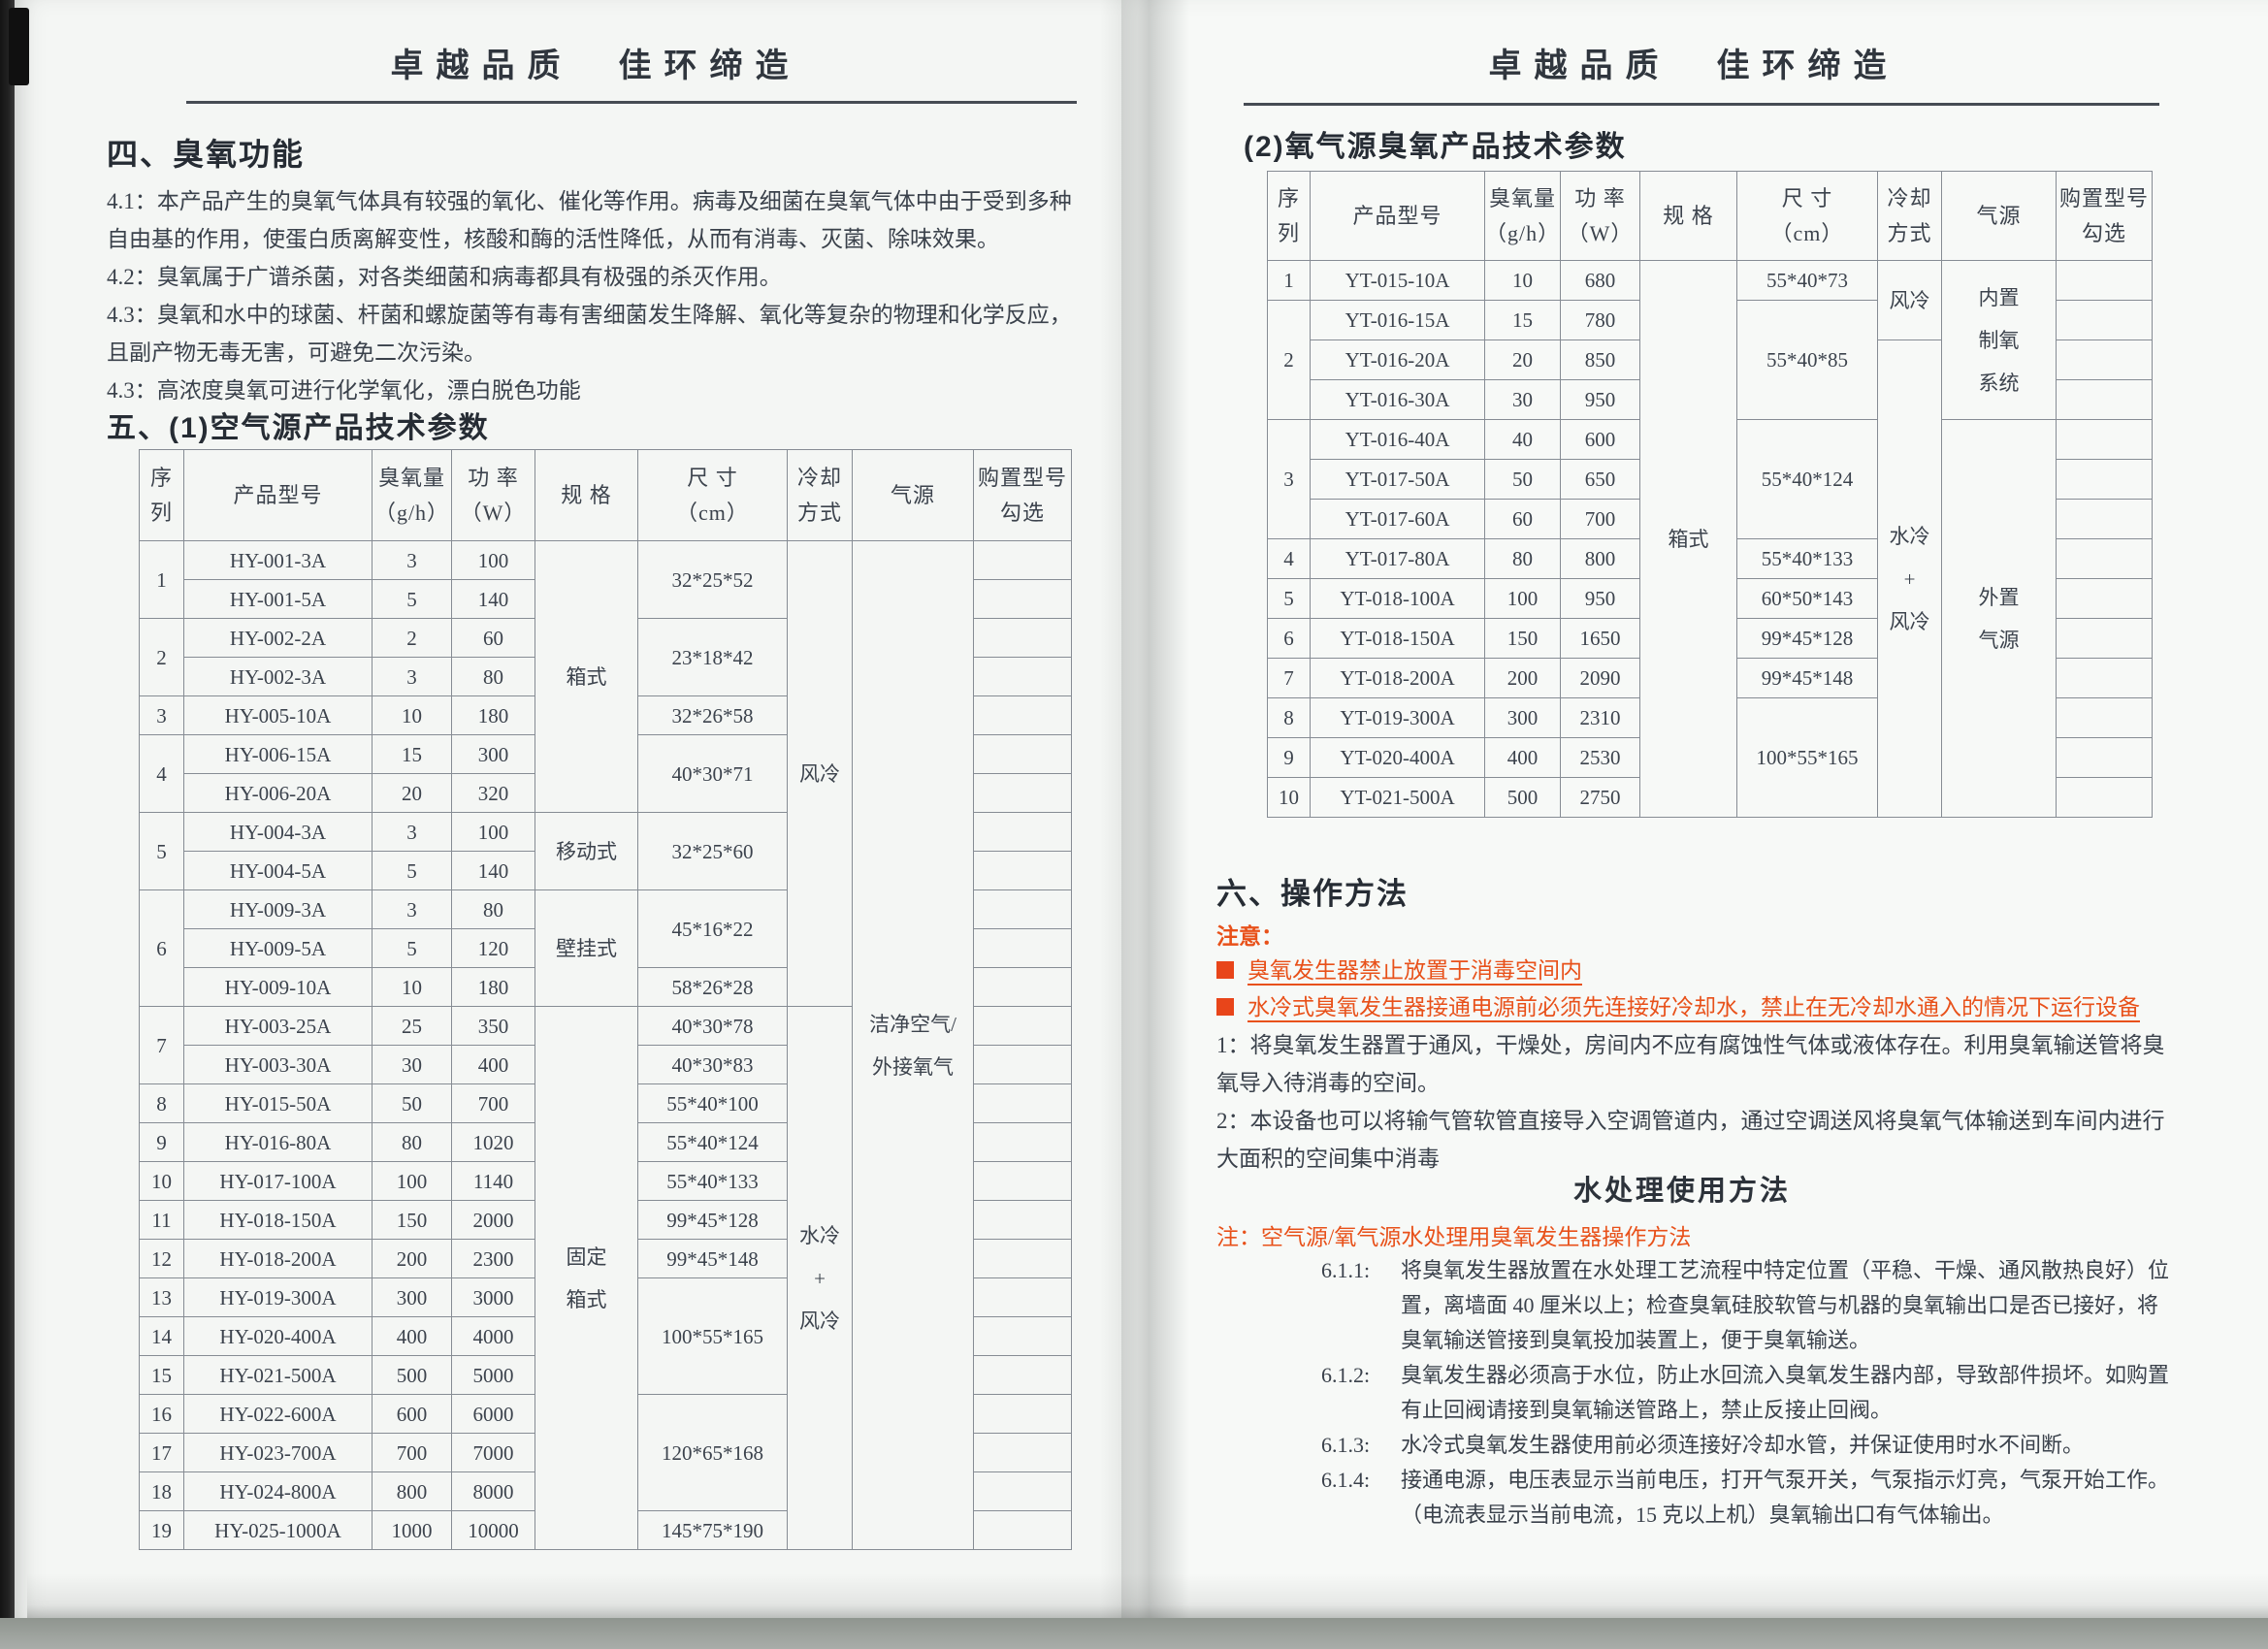  I want to click on notice-bullet: 臭氧发生器禁止放置于消毒空间内, so click(1678, 971).